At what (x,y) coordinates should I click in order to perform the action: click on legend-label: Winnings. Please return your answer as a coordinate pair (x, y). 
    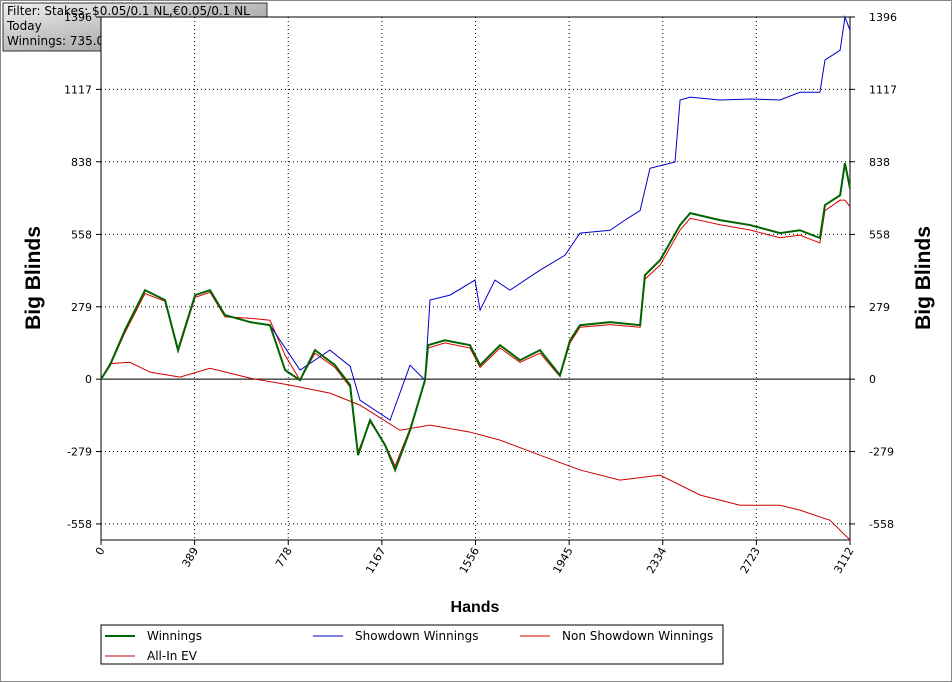
    Looking at the image, I should click on (174, 636).